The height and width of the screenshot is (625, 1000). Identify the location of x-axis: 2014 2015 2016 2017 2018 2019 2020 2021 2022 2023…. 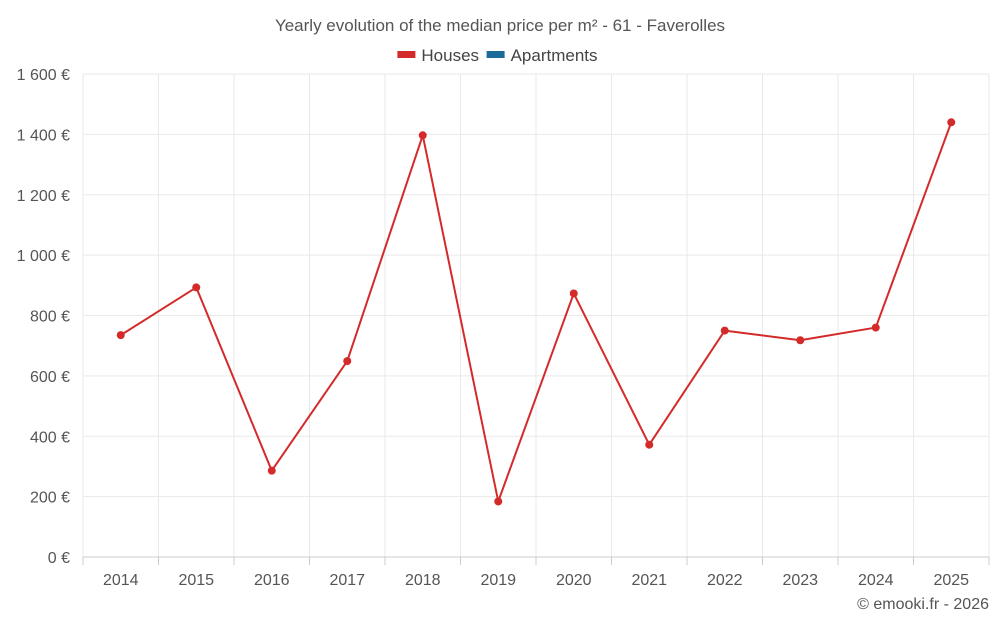
(536, 572).